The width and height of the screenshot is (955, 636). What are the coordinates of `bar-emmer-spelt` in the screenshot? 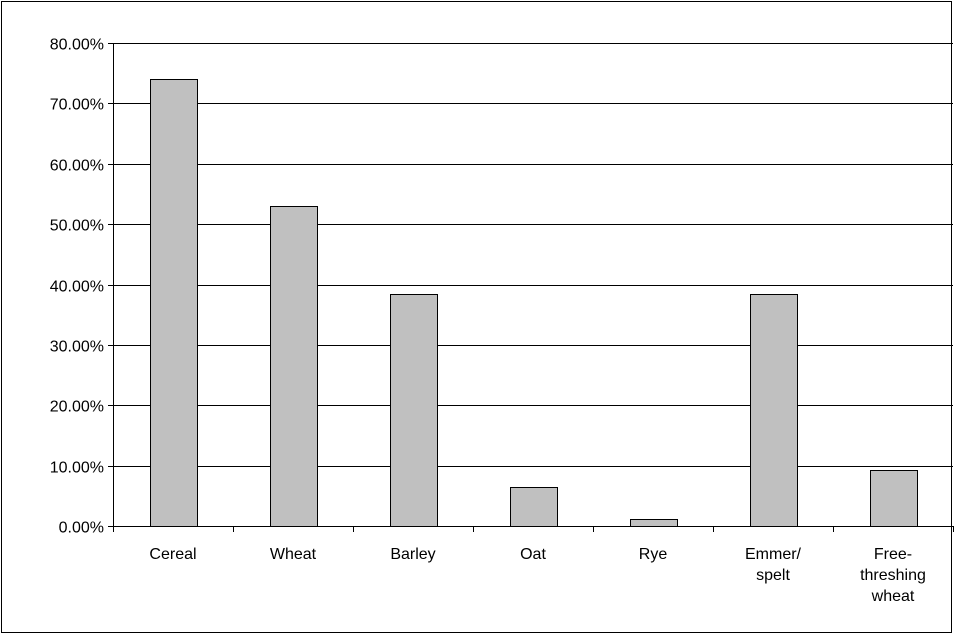 It's located at (774, 410).